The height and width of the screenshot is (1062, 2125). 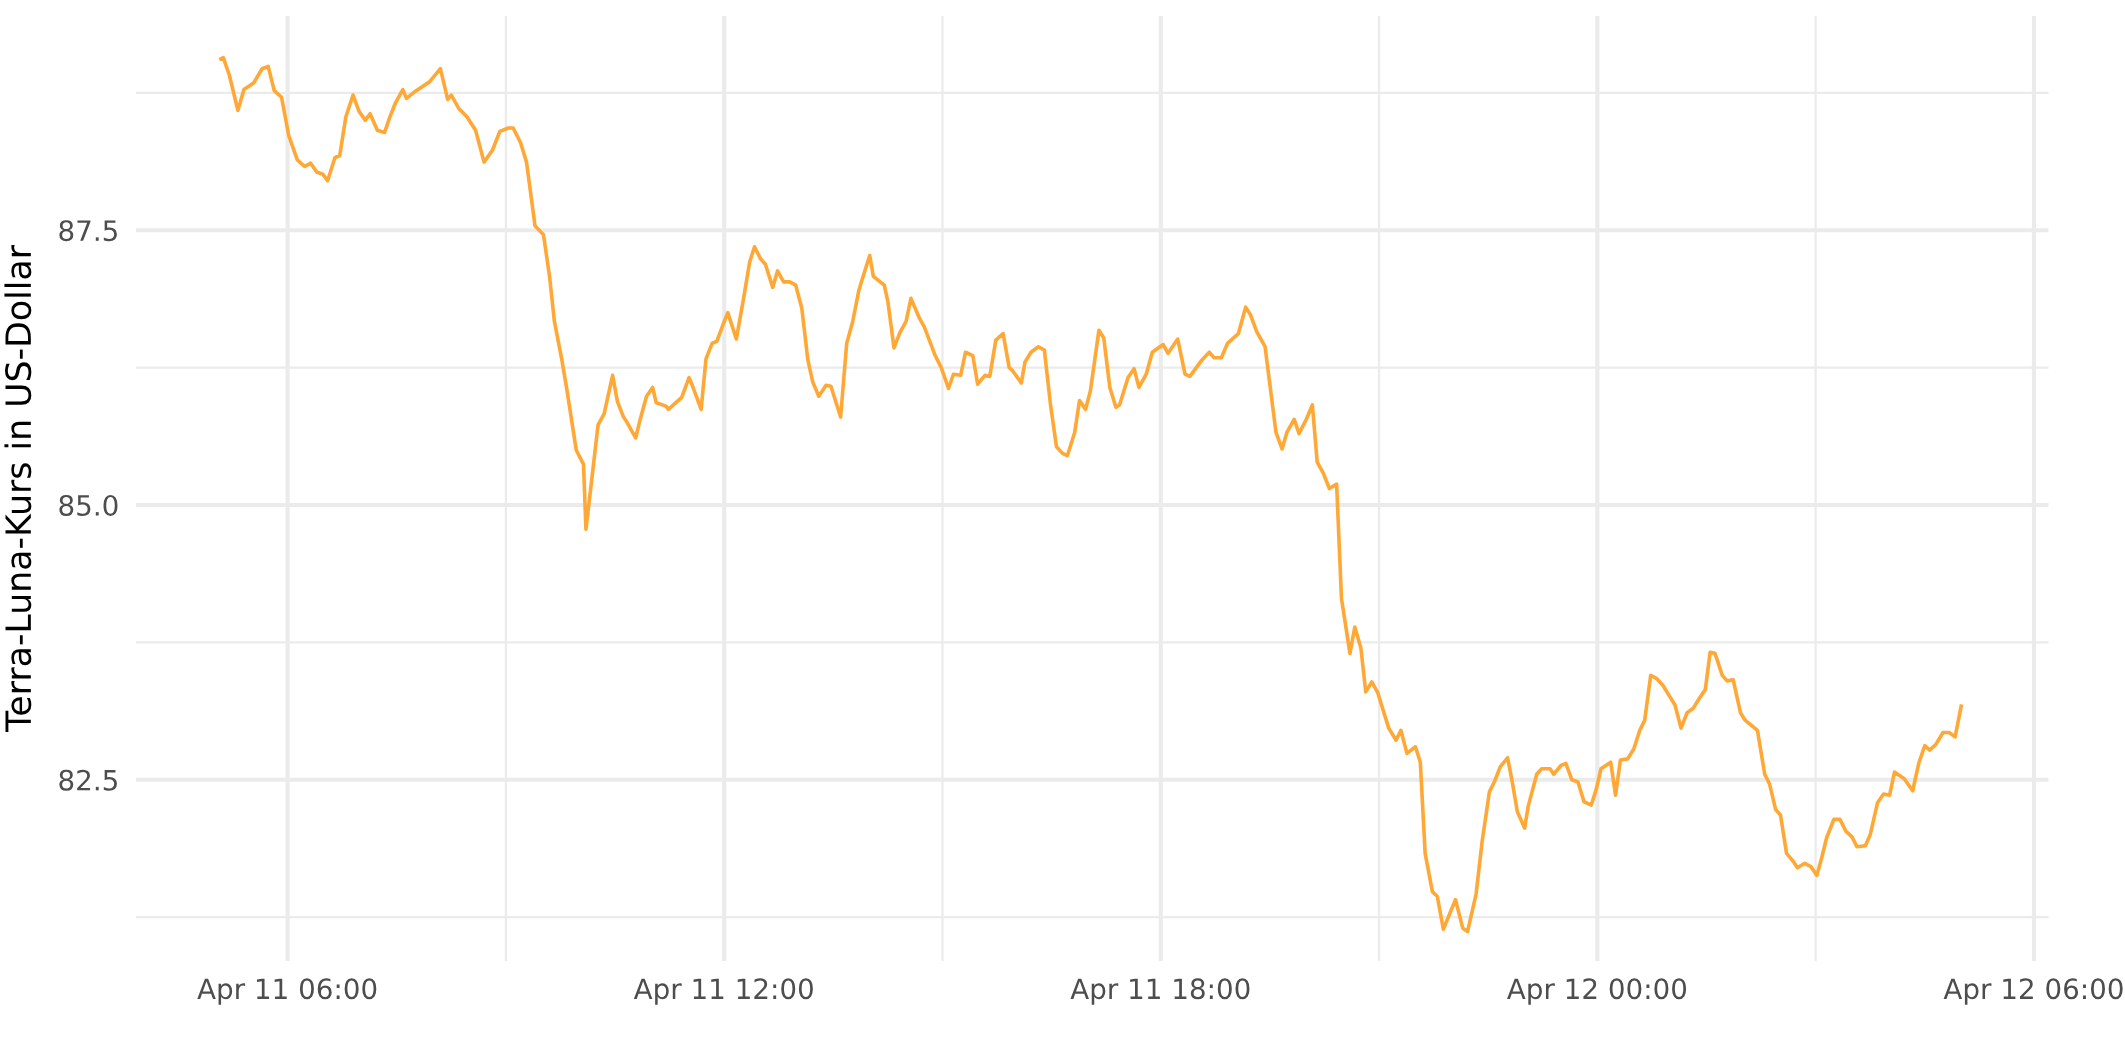 I want to click on x-tick-label: Apr 12 06:00, so click(x=2033, y=991).